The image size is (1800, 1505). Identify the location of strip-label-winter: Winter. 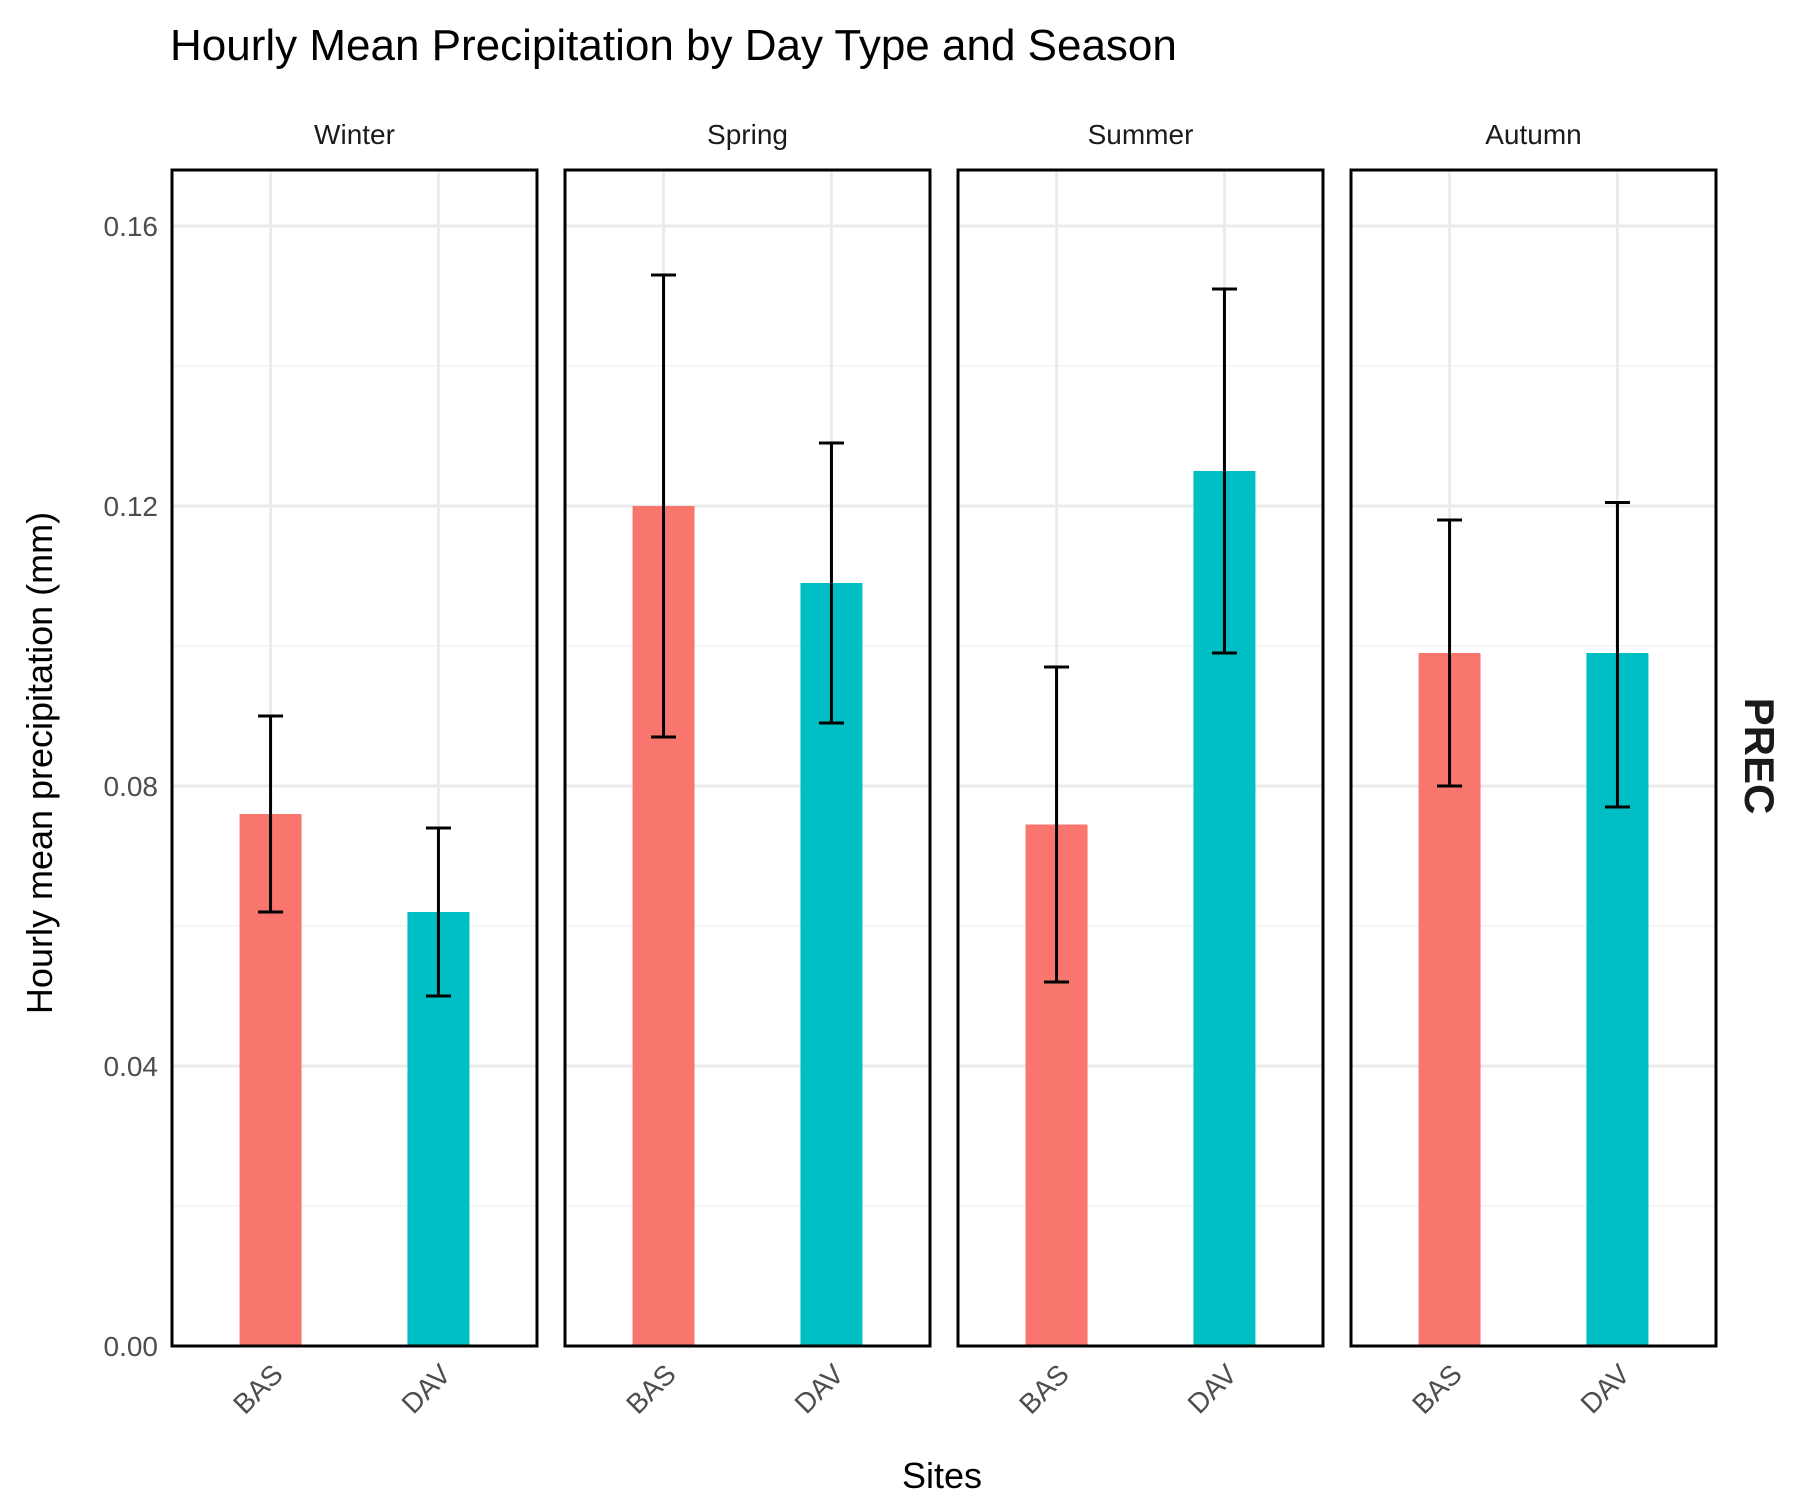
(354, 134).